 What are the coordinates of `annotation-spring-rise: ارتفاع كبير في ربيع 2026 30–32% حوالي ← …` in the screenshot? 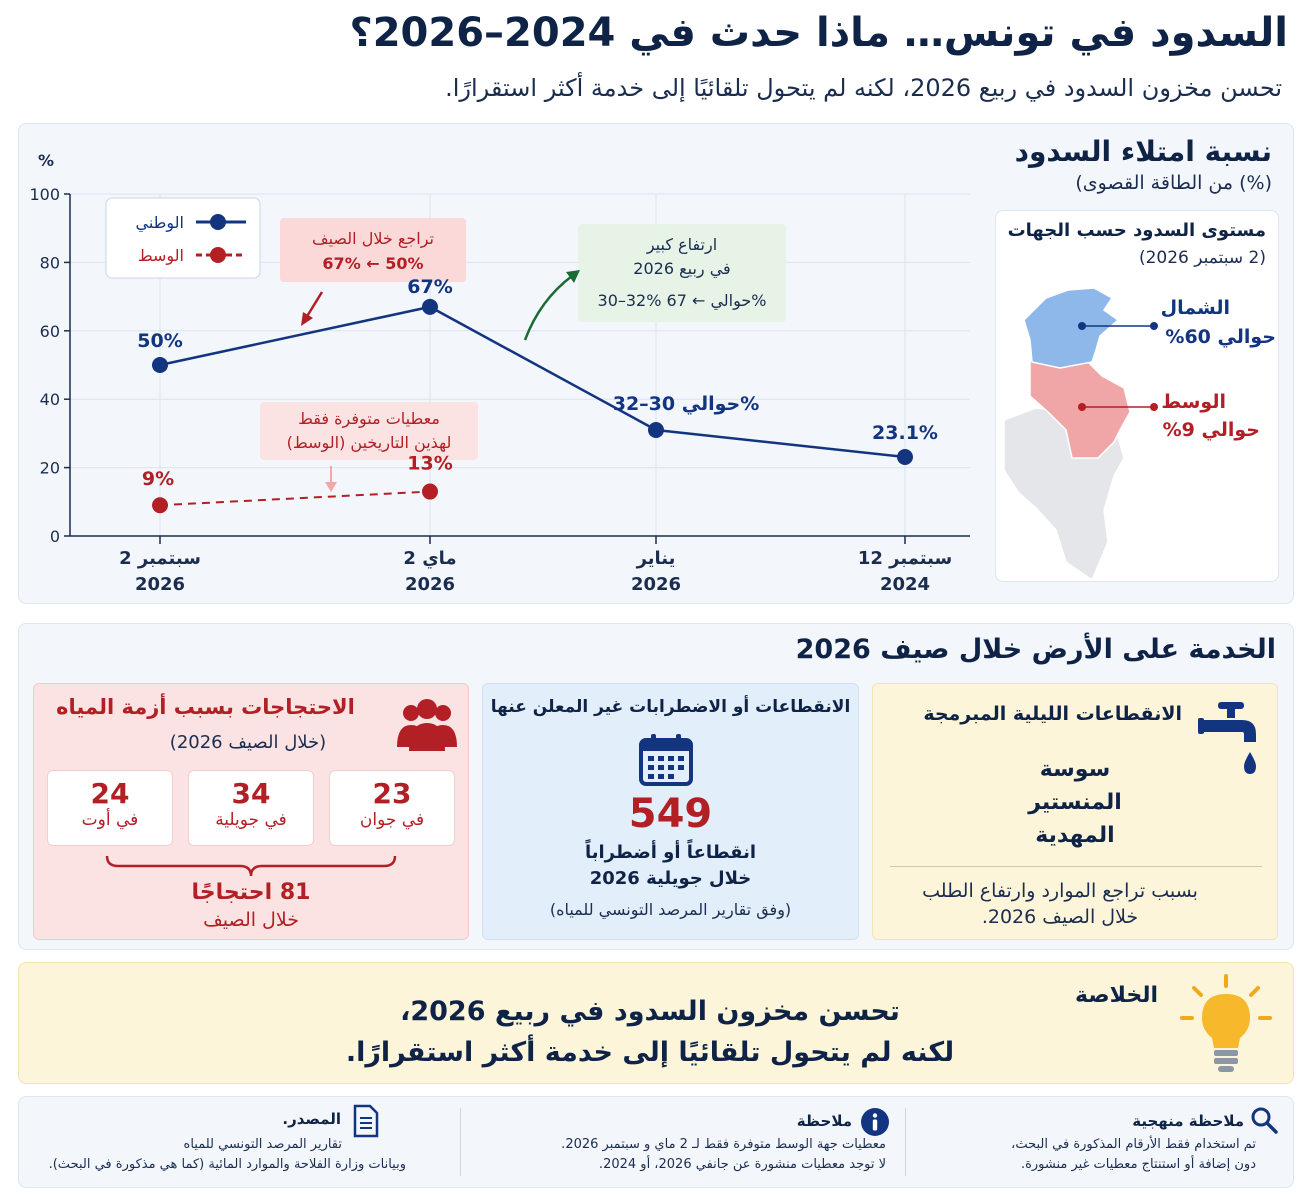 It's located at (654, 282).